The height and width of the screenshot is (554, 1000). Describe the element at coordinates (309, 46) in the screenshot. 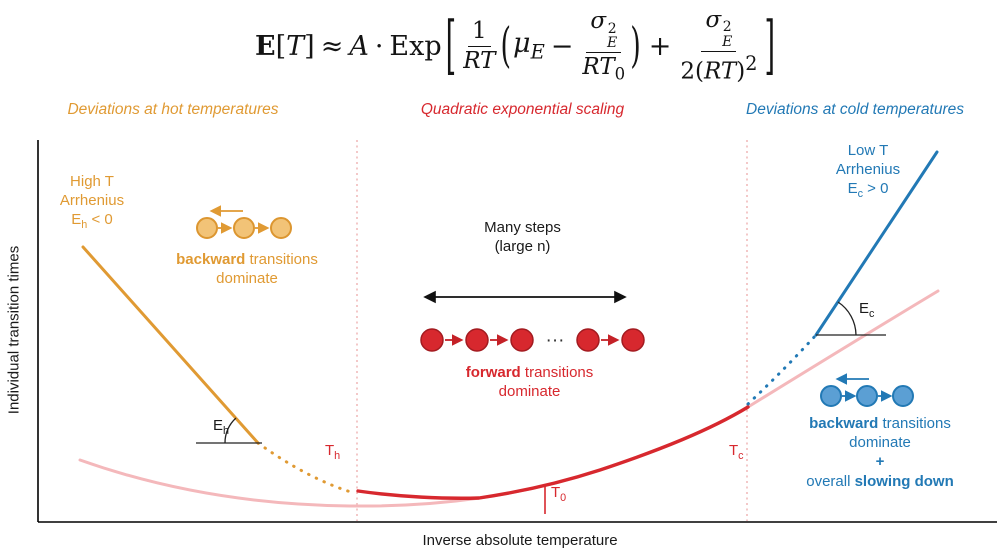

I see `lhs-close-bracket: ]` at that location.